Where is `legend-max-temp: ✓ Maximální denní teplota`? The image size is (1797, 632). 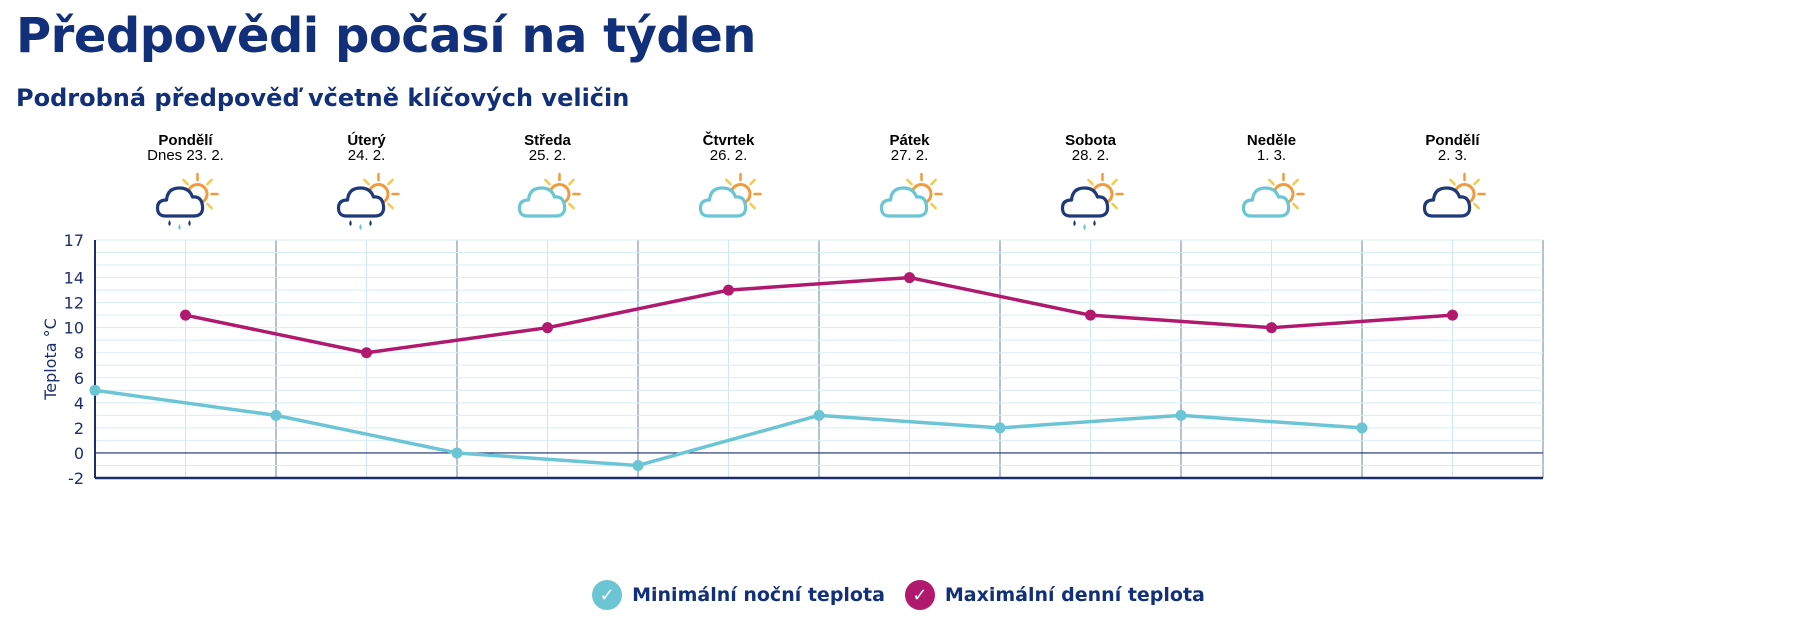 legend-max-temp: ✓ Maximální denní teplota is located at coordinates (1054, 595).